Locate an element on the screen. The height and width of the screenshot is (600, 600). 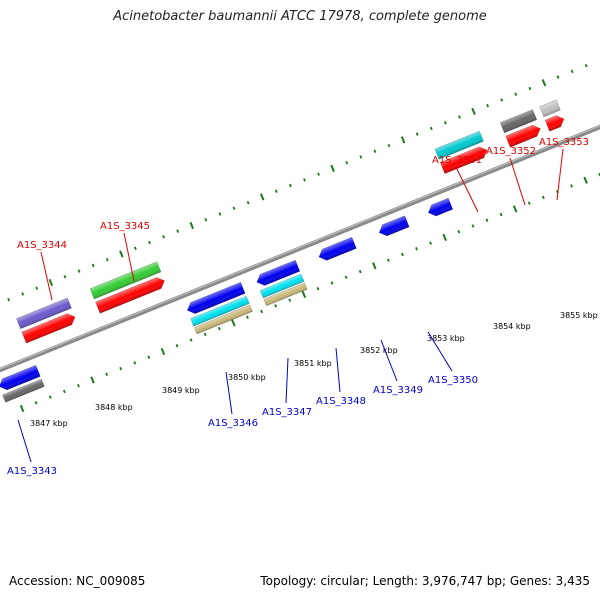
gene-label-A1S_3344: A1S_3344 is located at coordinates (42, 270).